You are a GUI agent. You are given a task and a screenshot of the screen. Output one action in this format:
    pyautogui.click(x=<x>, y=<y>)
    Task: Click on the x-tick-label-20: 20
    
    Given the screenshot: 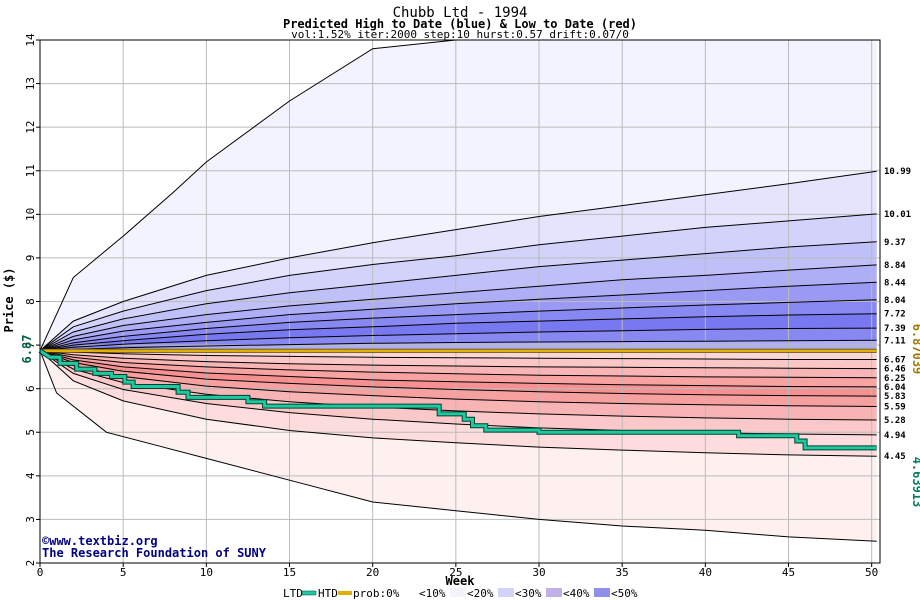 What is the action you would take?
    pyautogui.click(x=372, y=572)
    